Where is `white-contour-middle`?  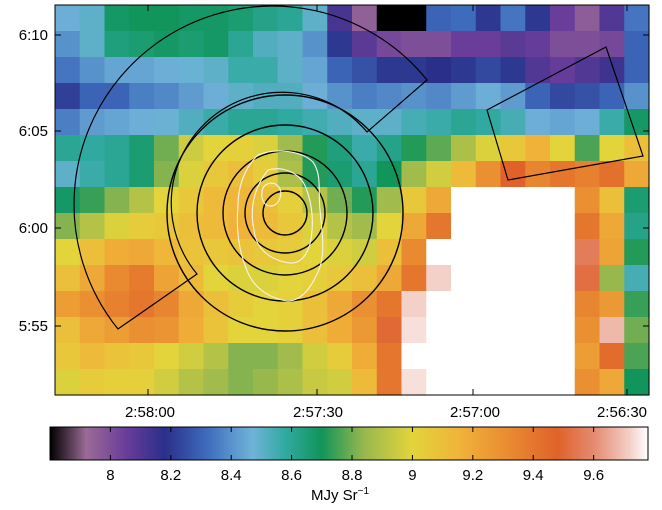
white-contour-middle is located at coordinates (282, 216).